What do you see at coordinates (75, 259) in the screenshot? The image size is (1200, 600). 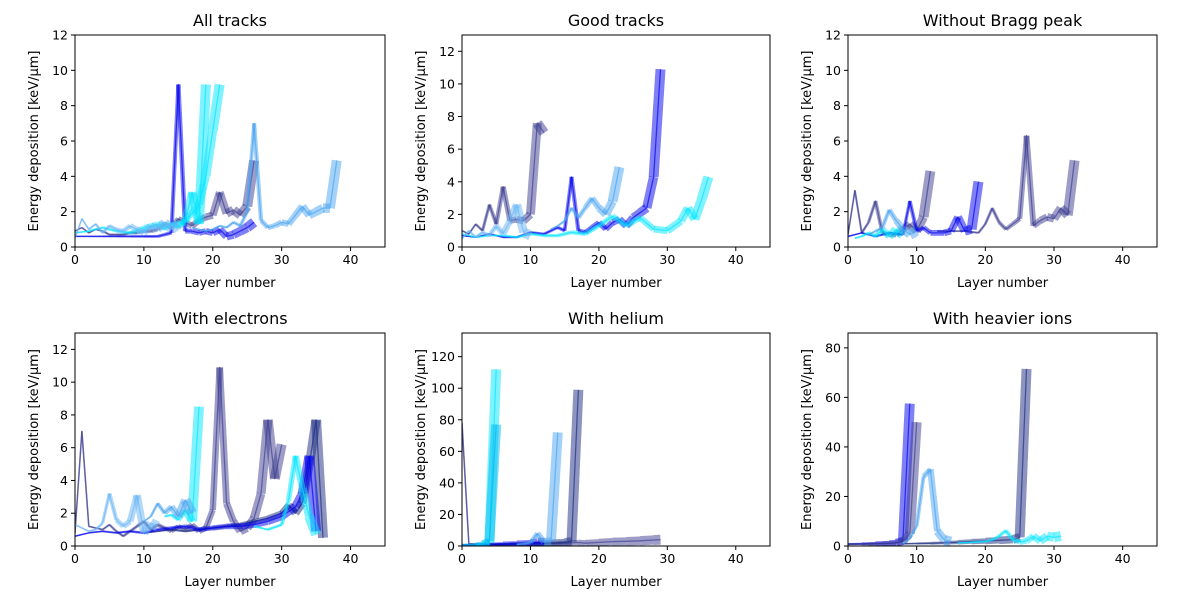 I see `x-tick-label: 0` at bounding box center [75, 259].